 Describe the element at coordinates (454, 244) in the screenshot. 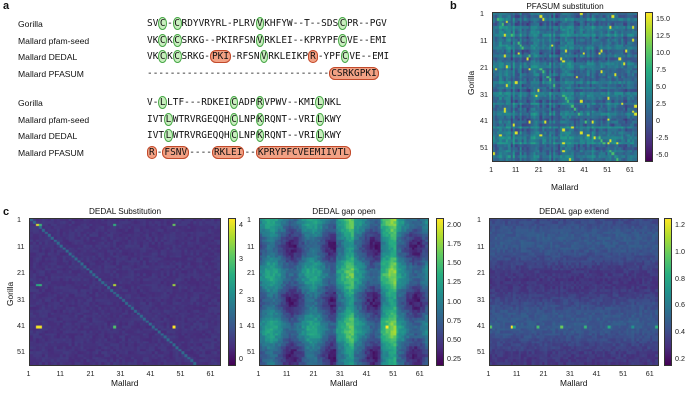

I see `colorbar-tick-label: 1.75` at that location.